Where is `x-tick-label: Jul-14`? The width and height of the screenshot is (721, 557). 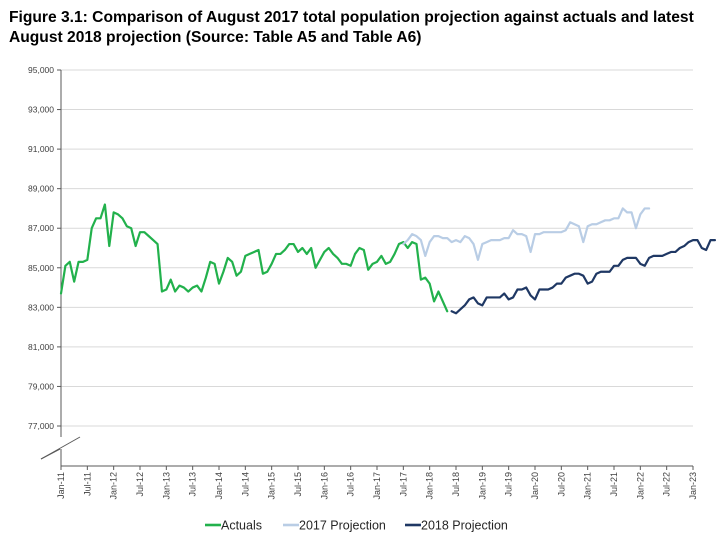
x-tick-label: Jul-14 is located at coordinates (245, 484).